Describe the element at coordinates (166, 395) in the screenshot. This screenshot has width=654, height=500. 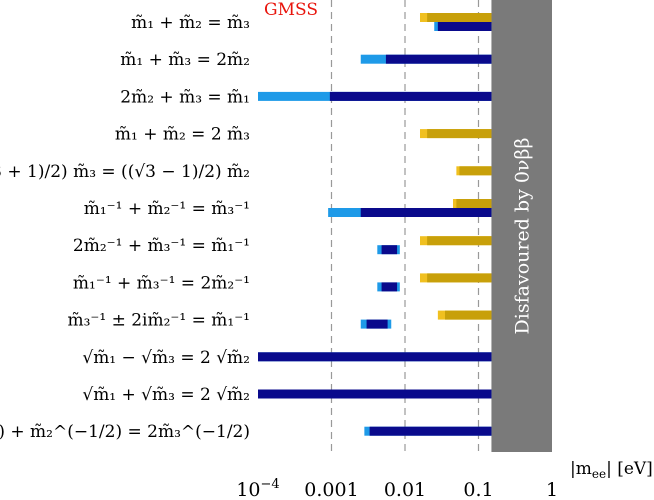
I see `row-label-11: √m̃₁ + √m̃₃ = 2 √m̃₂` at that location.